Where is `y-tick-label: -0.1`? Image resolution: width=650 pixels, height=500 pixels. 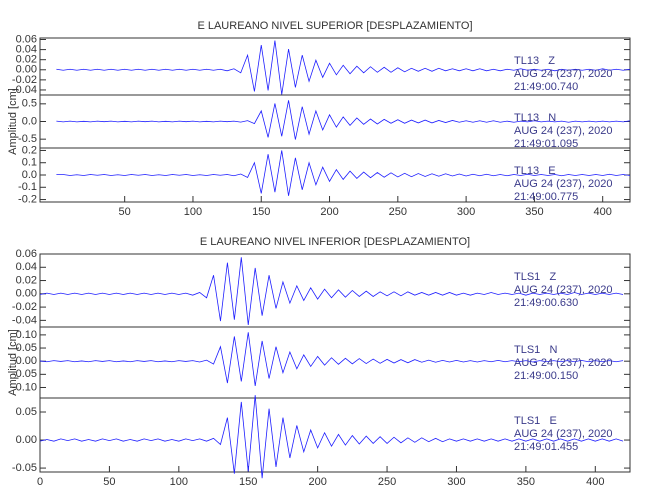
y-tick-label: -0.1 is located at coordinates (27, 187).